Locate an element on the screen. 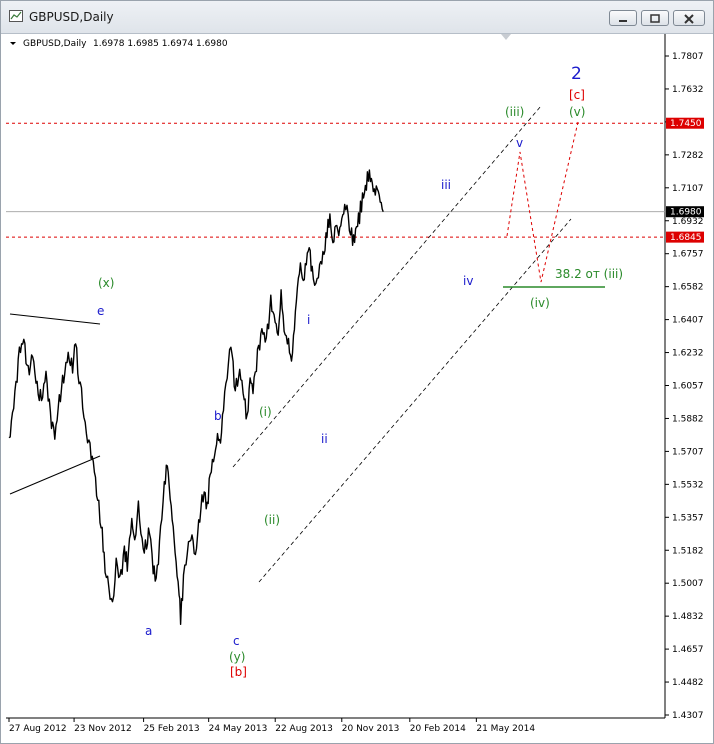 This screenshot has width=714, height=744. wave-label-ii: ii is located at coordinates (324, 439).